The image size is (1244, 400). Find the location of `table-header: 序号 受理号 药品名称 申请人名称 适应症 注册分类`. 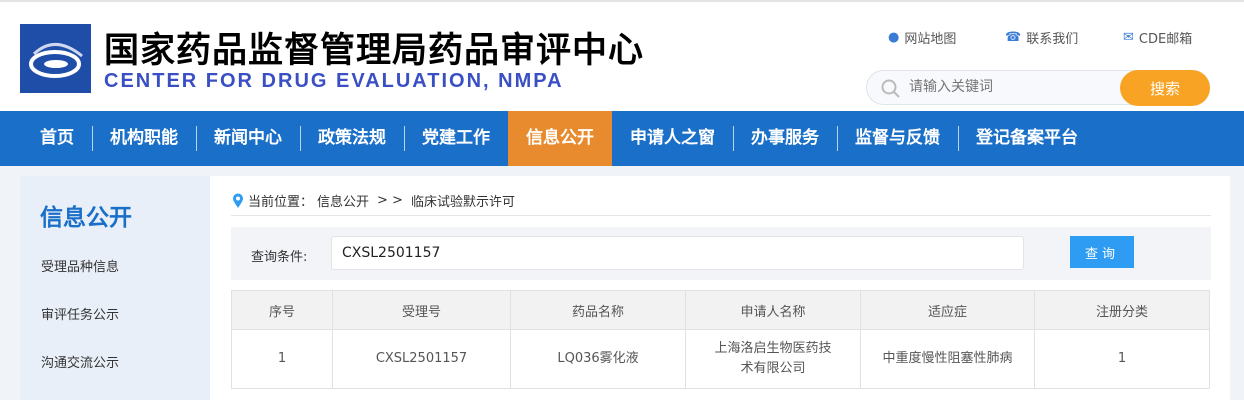

table-header: 序号 受理号 药品名称 申请人名称 适应症 注册分类 is located at coordinates (720, 310).